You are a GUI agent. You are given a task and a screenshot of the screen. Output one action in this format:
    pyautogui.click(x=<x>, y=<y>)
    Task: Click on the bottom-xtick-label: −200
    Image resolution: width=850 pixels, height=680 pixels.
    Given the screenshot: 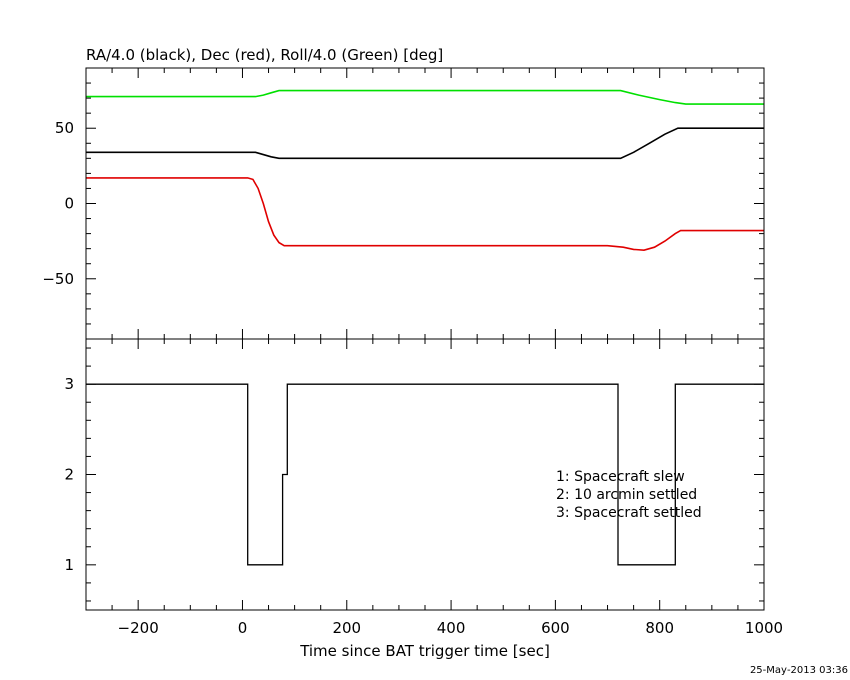 What is the action you would take?
    pyautogui.click(x=138, y=628)
    